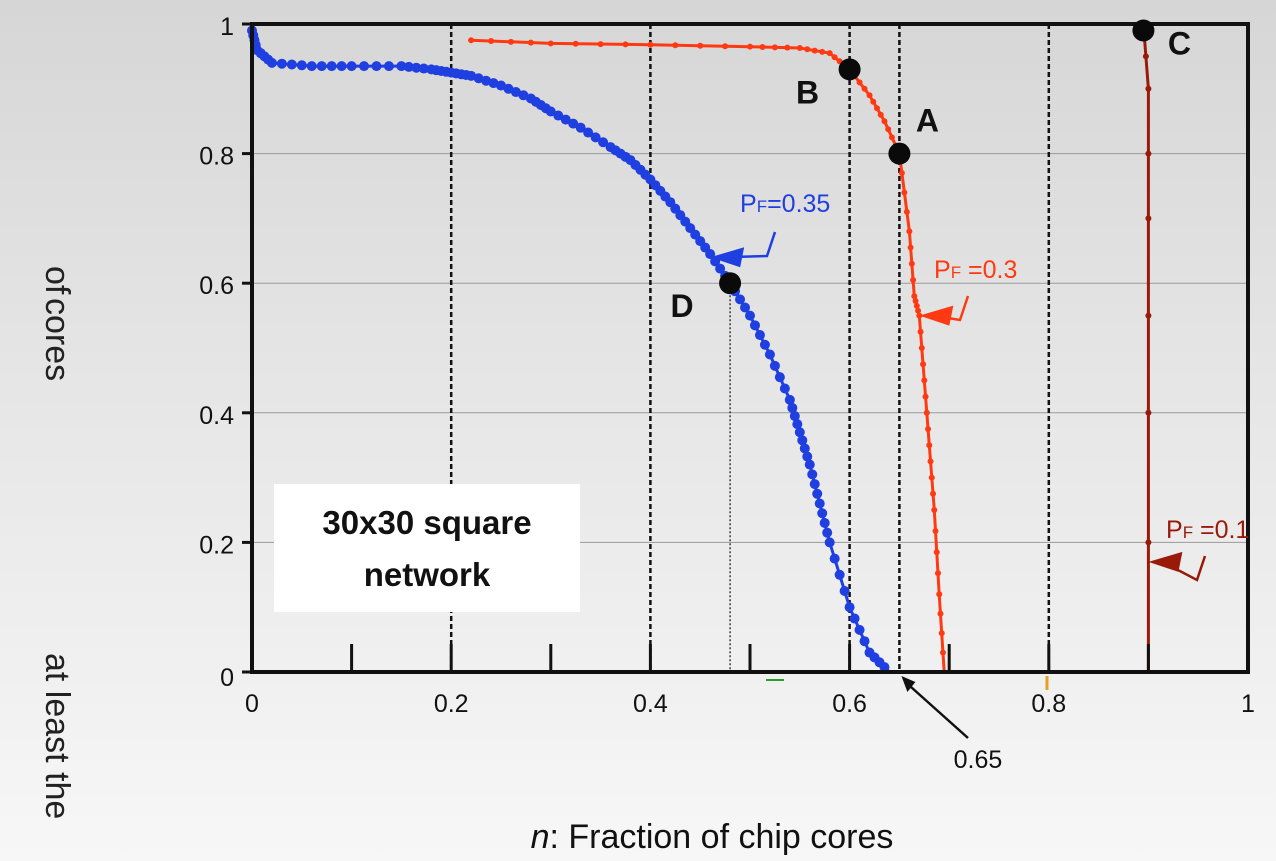  Describe the element at coordinates (252, 704) in the screenshot. I see `x-tick-label: 0` at that location.